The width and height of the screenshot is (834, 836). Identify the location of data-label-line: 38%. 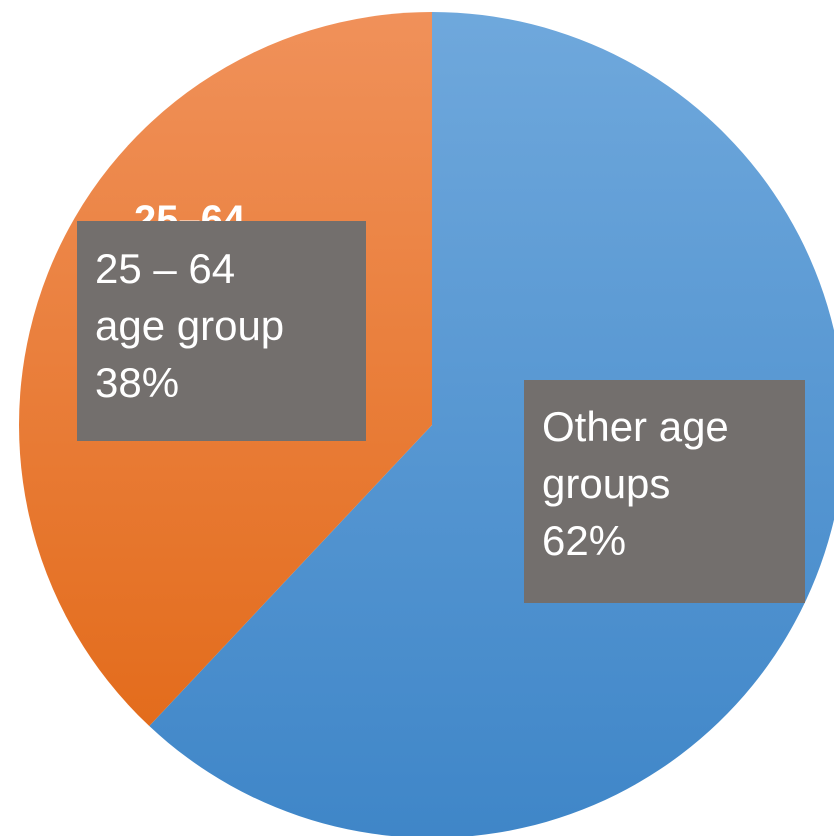
(137, 382).